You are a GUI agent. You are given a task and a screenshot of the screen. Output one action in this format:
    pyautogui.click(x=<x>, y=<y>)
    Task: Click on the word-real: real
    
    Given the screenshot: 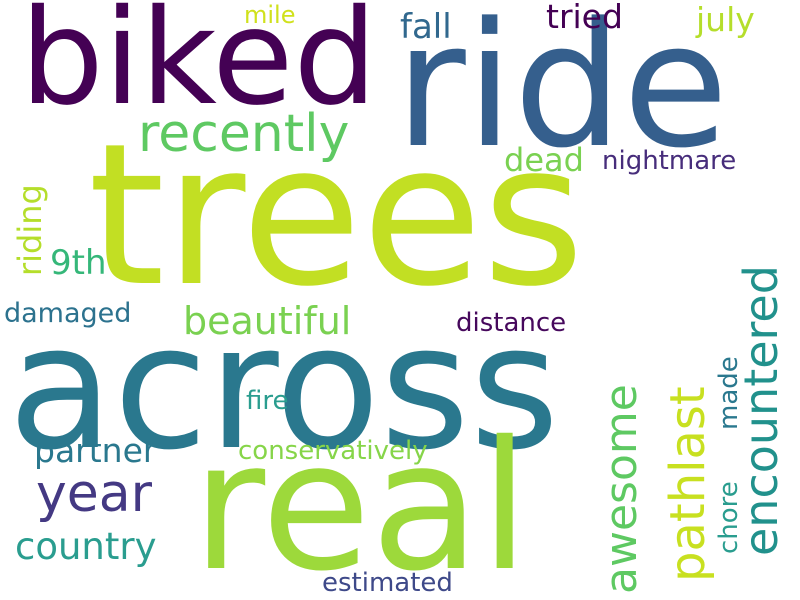 What is the action you would take?
    pyautogui.click(x=361, y=501)
    